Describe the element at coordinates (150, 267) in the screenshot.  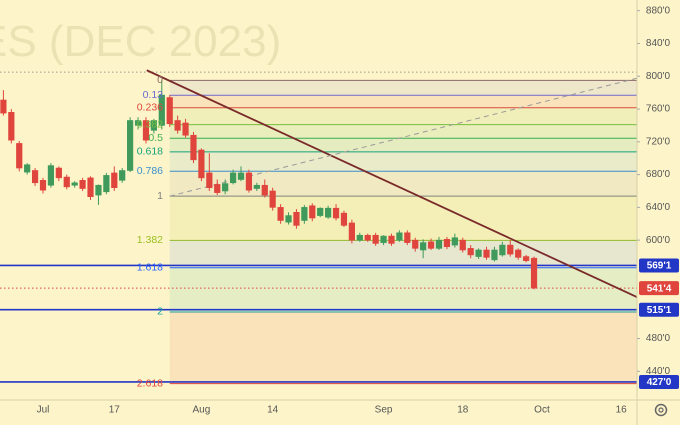
I see `fib-label: 1.618` at that location.